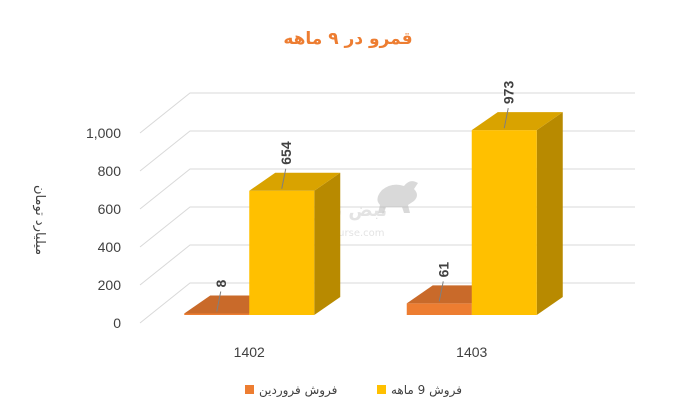 This screenshot has width=700, height=420. Describe the element at coordinates (249, 352) in the screenshot. I see `x-category-label: 1402` at that location.